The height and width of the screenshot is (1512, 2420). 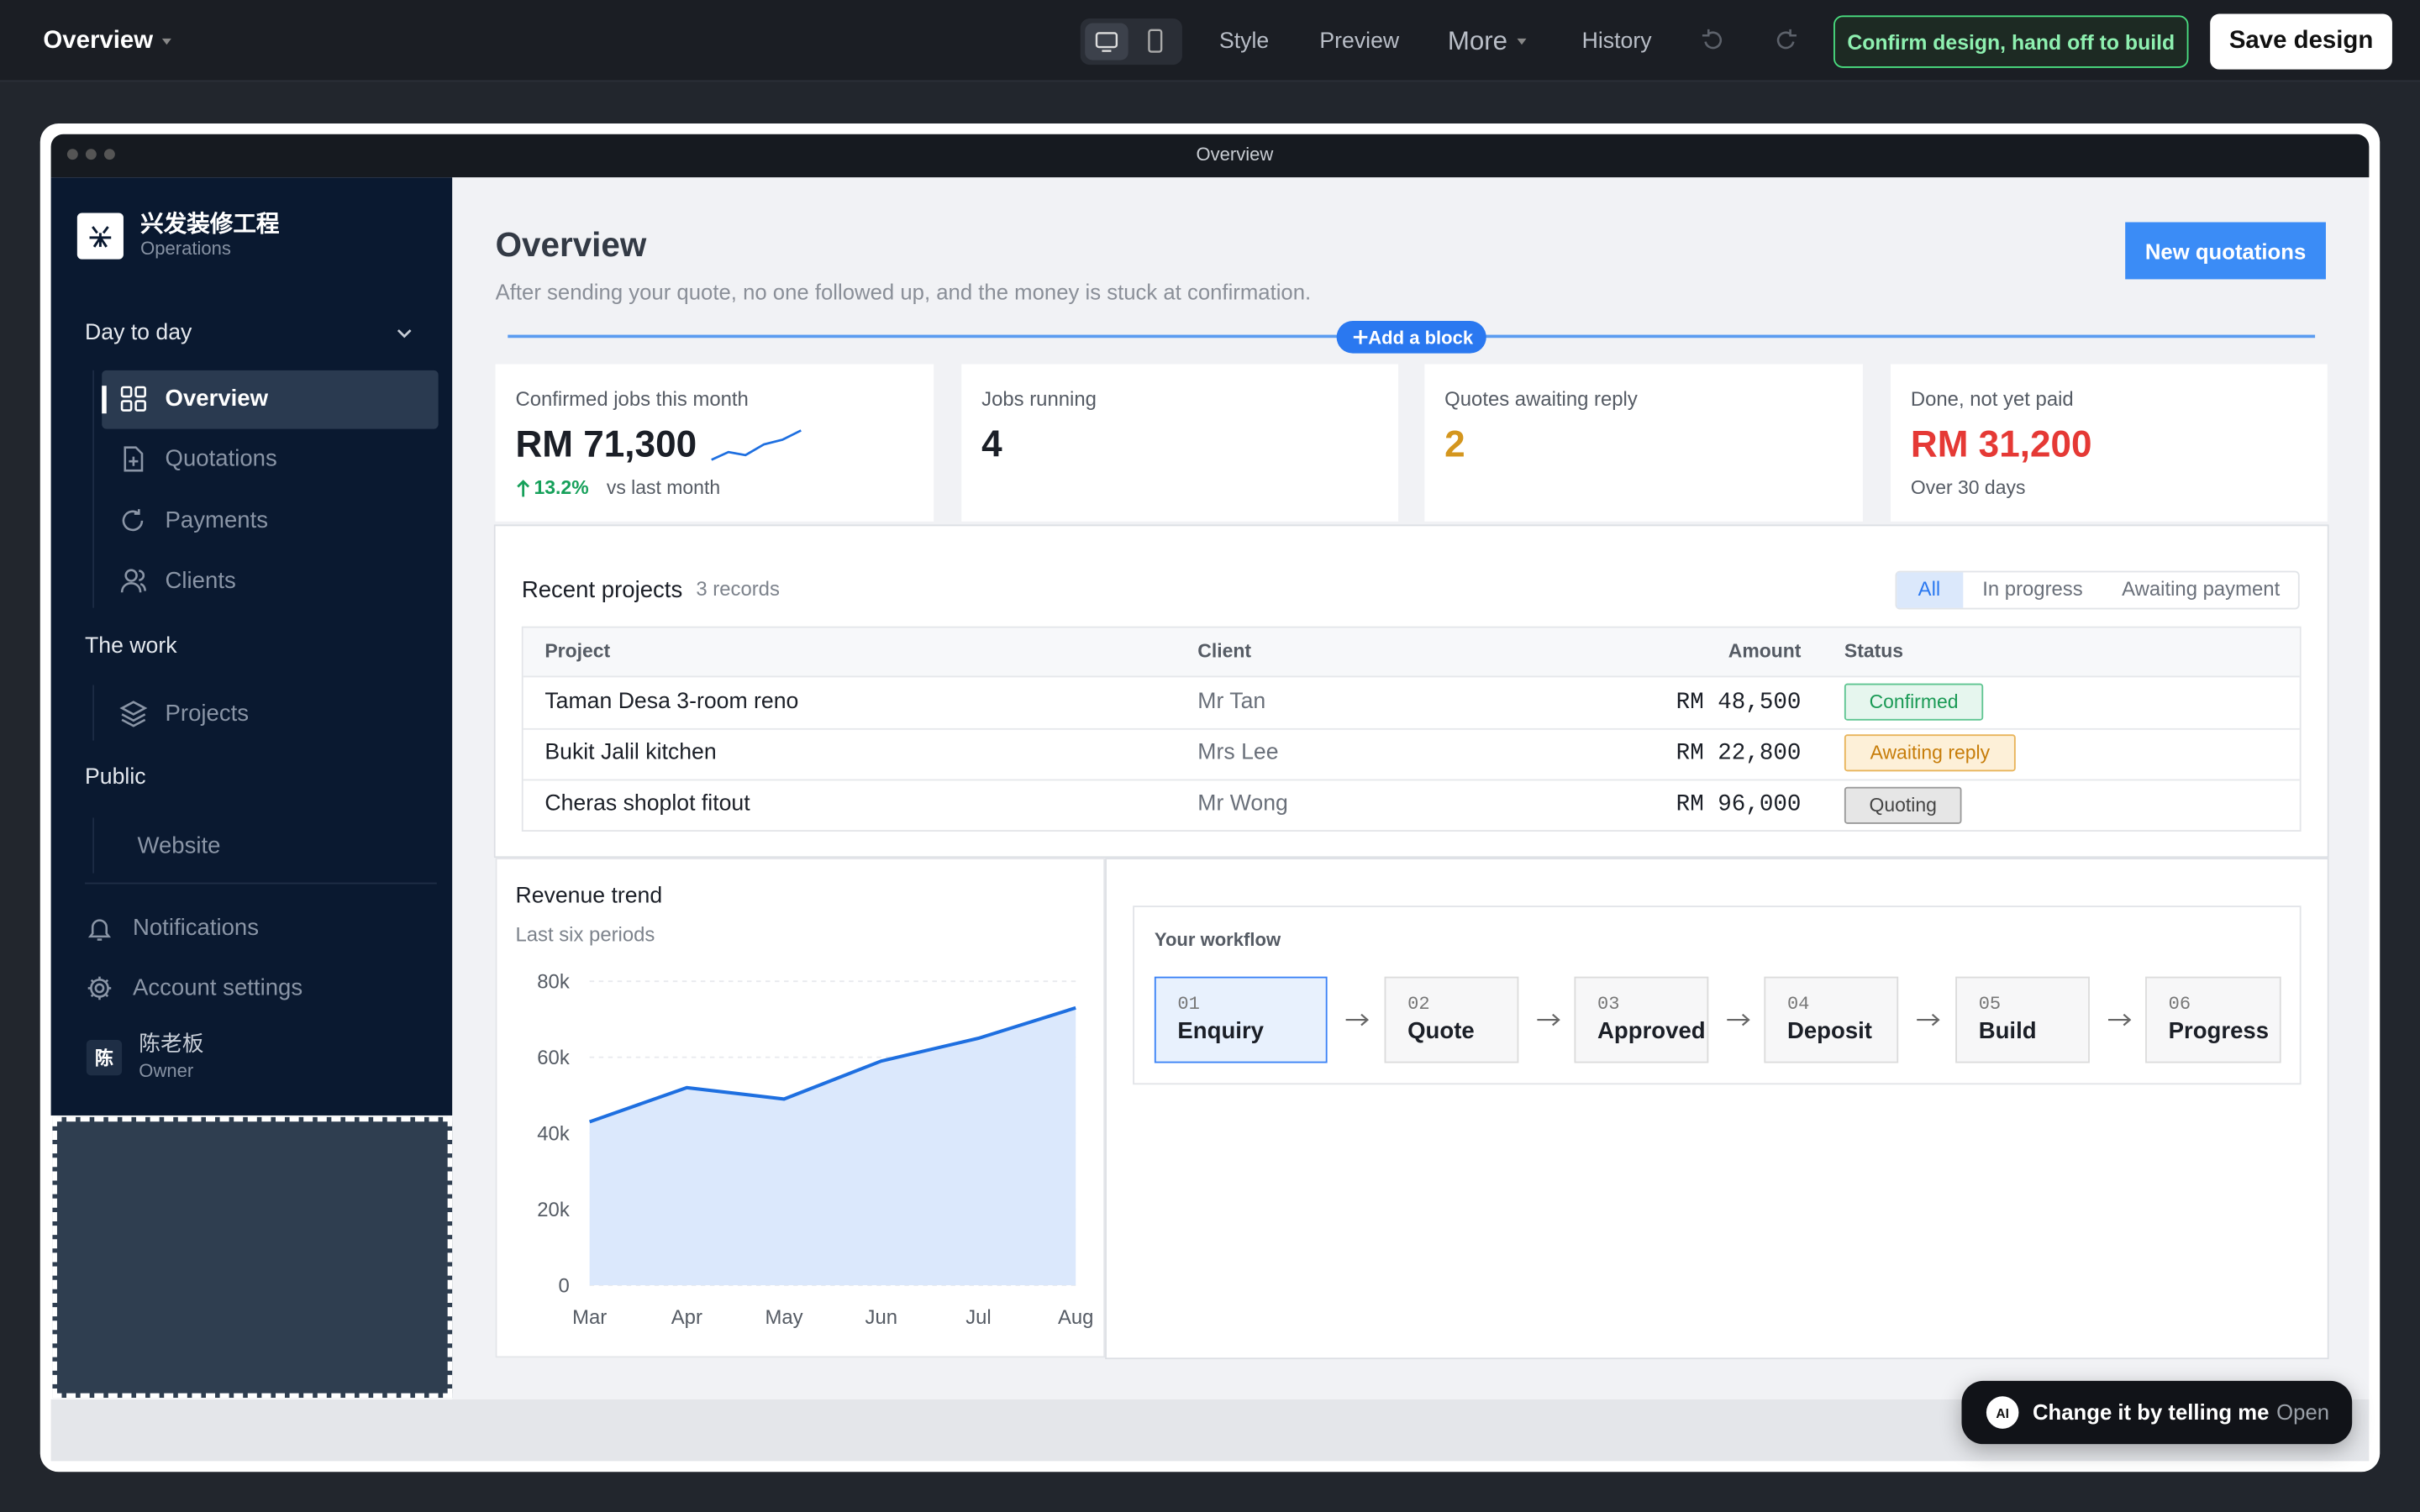 I want to click on x-tick-label: May, so click(x=784, y=1317).